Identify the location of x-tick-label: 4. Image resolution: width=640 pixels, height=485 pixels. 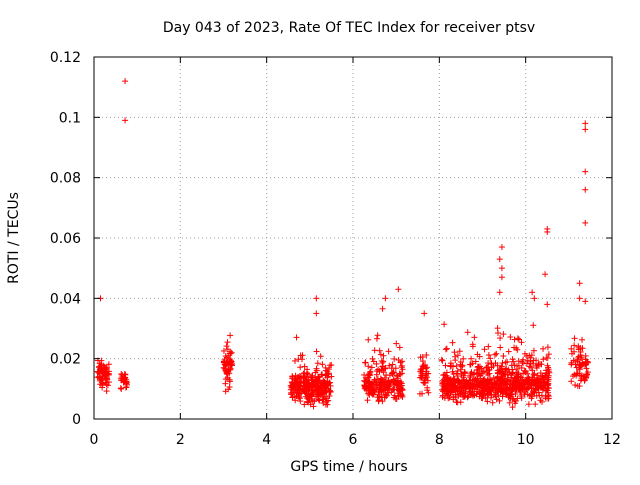
(266, 440).